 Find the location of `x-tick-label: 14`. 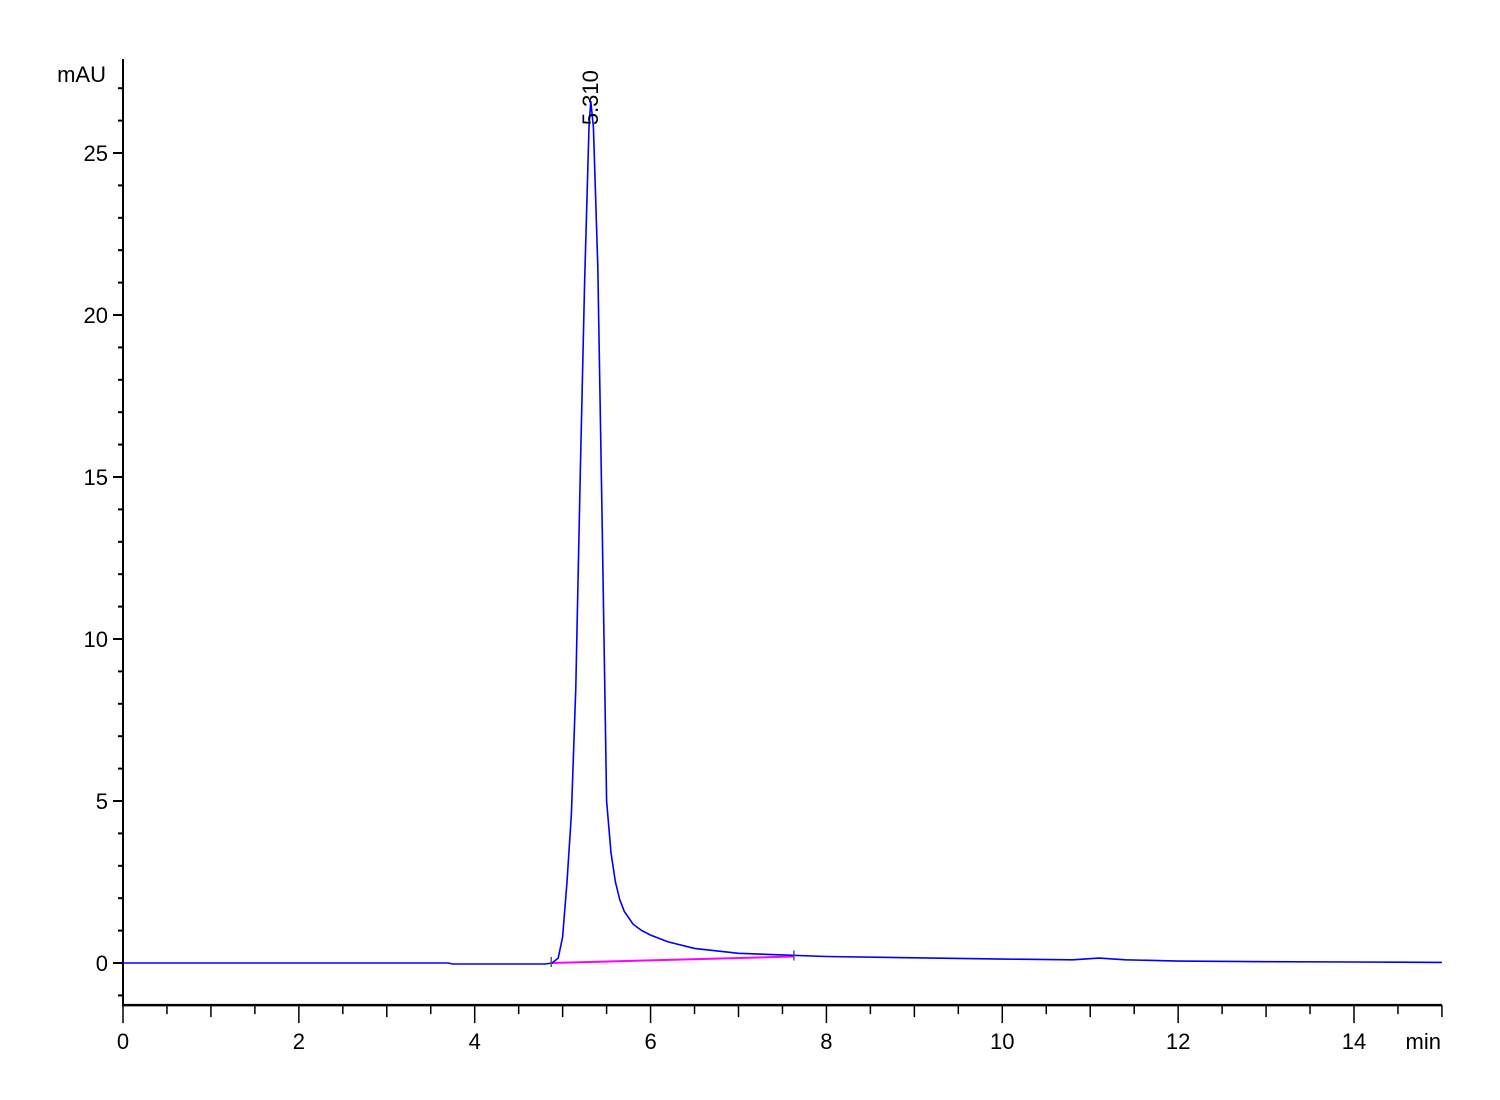

x-tick-label: 14 is located at coordinates (1354, 1041).